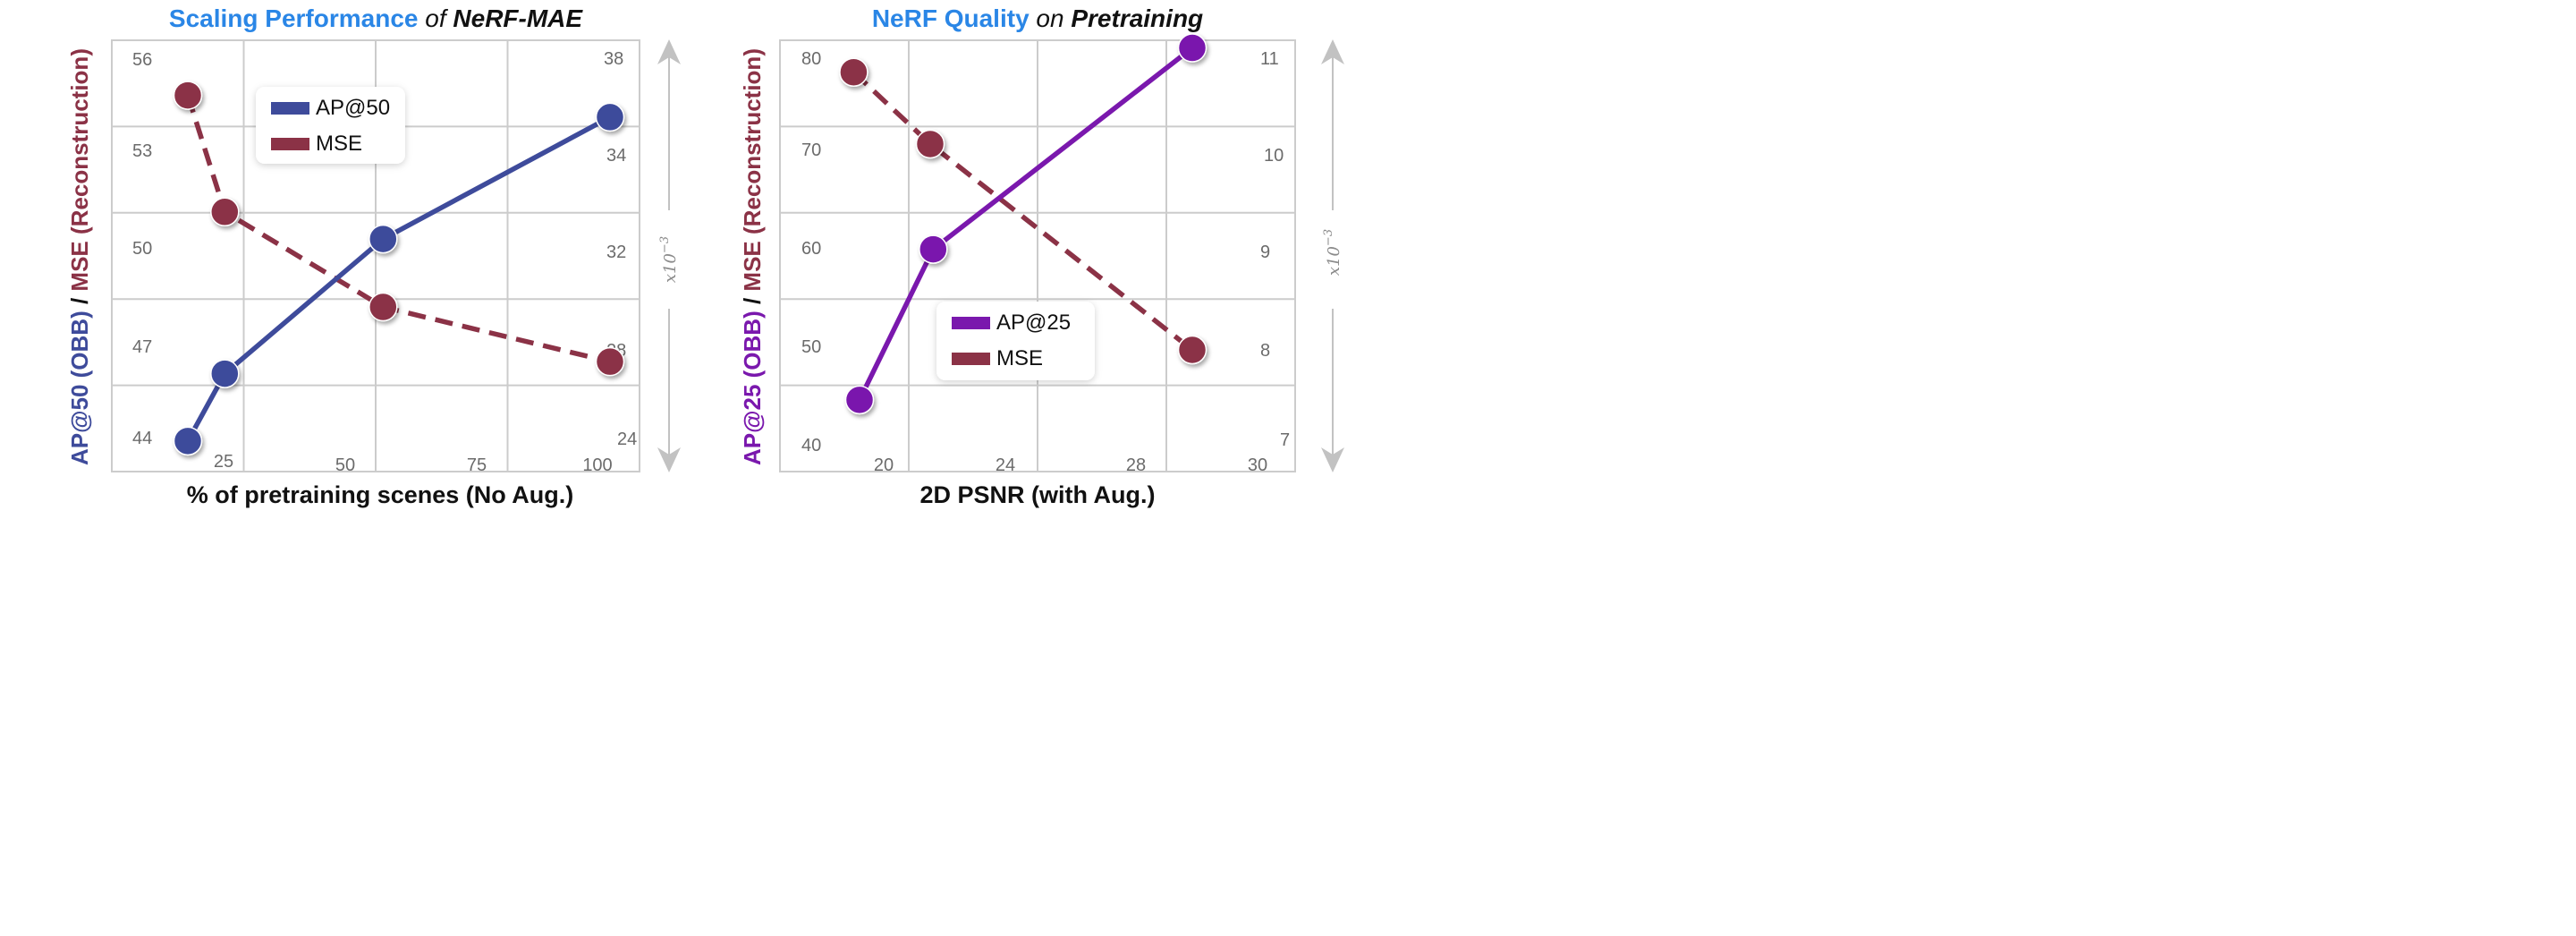 This screenshot has width=2576, height=936. What do you see at coordinates (1274, 156) in the screenshot?
I see `y-right-tick-label: 10` at bounding box center [1274, 156].